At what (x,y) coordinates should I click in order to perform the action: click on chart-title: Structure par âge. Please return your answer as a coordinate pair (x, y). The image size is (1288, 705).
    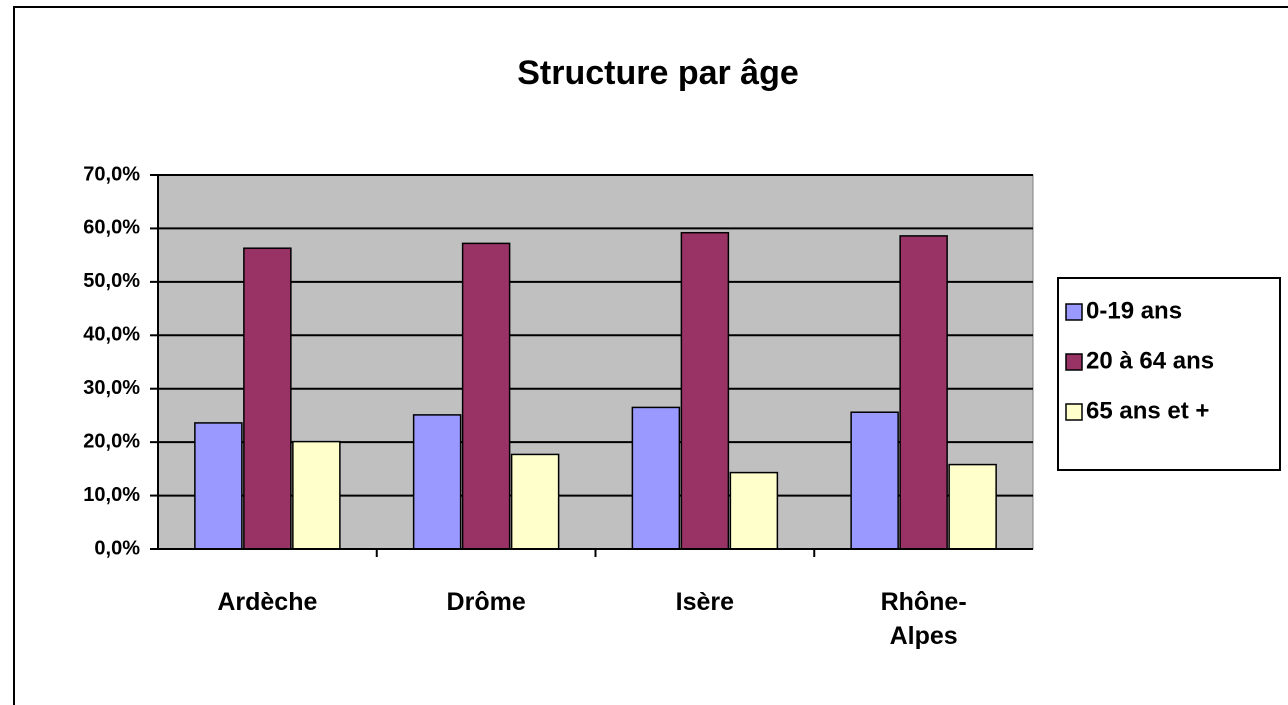
    Looking at the image, I should click on (658, 73).